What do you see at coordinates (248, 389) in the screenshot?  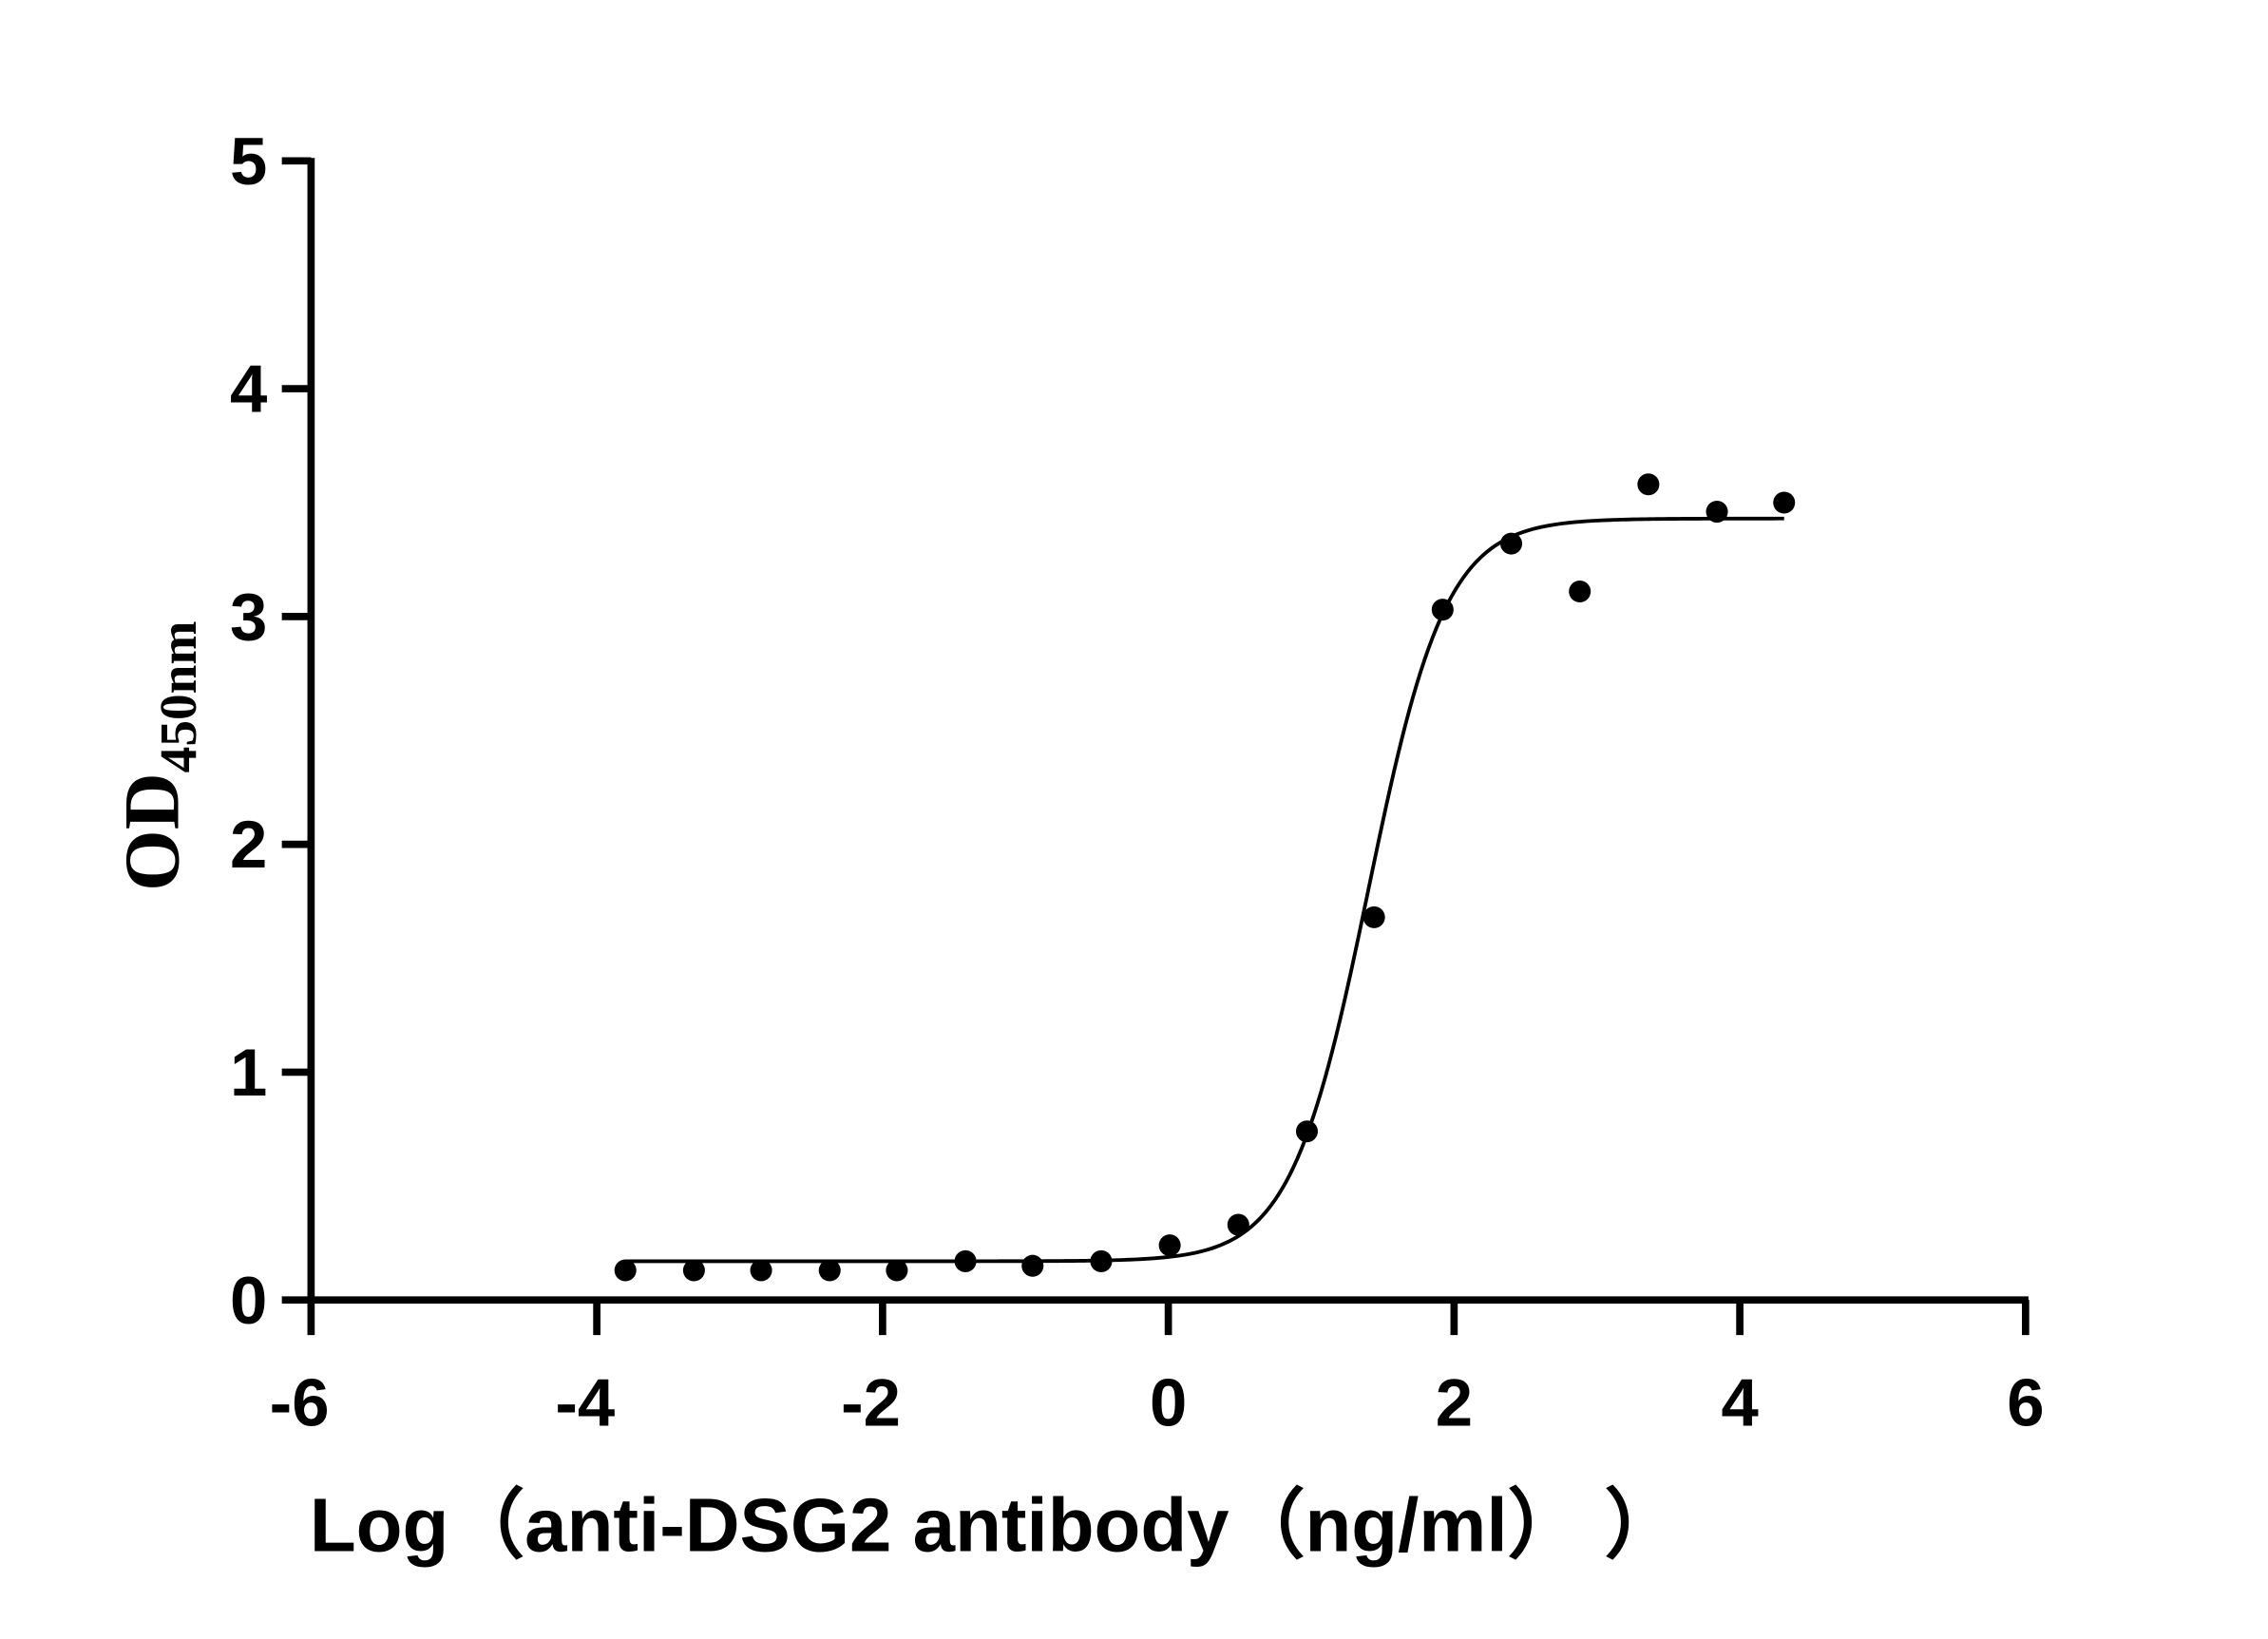 I see `y-tick-label: 4` at bounding box center [248, 389].